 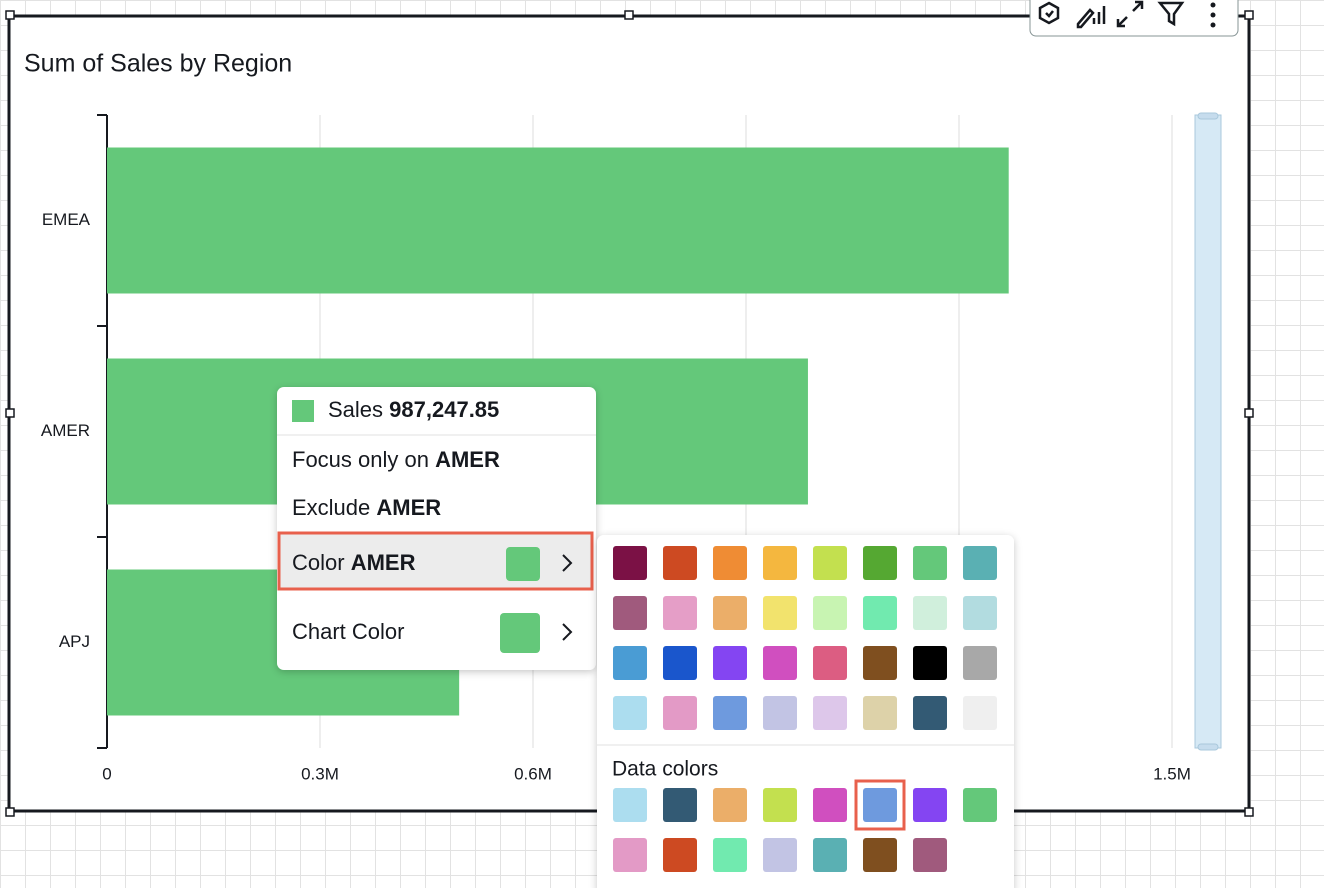 I want to click on icon-insight, so click(x=1049, y=13).